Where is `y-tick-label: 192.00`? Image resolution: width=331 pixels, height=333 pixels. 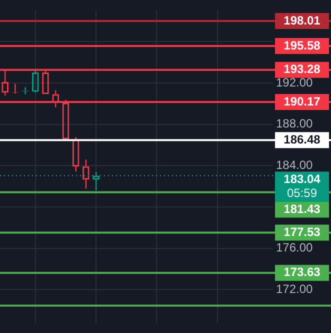 y-tick-label: 192.00 is located at coordinates (295, 82).